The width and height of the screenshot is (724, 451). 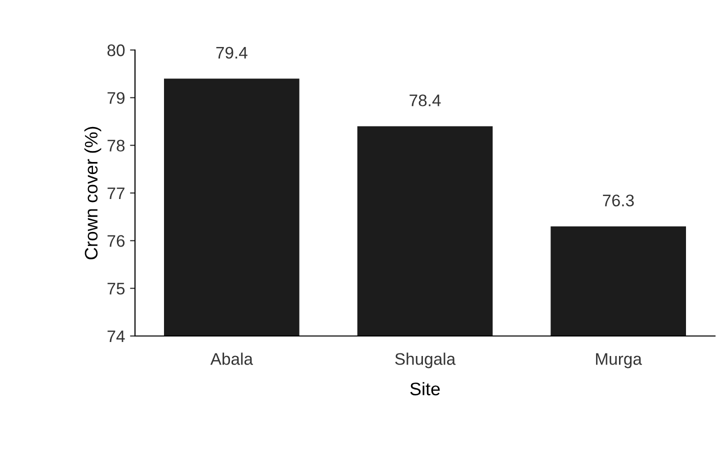 What do you see at coordinates (116, 241) in the screenshot?
I see `y-tick-label: 76` at bounding box center [116, 241].